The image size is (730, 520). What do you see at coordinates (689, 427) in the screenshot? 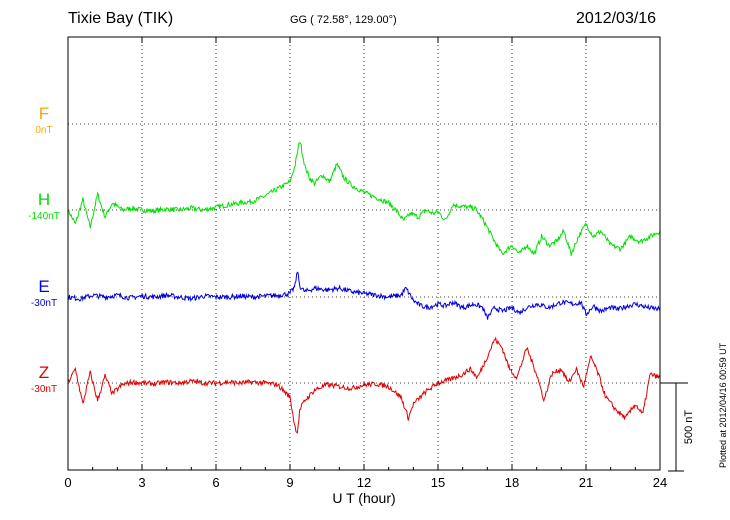
I see `scale-bar-label: 500 nT` at bounding box center [689, 427].